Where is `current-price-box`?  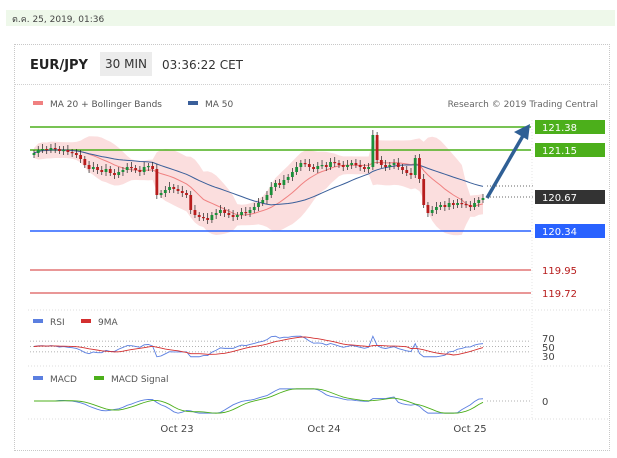
current-price-box is located at coordinates (570, 197).